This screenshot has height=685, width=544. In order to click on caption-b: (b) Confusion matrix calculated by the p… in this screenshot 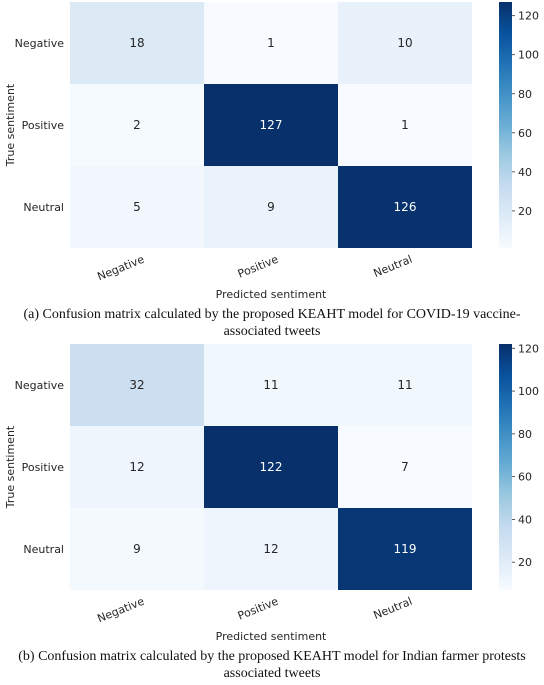, I will do `click(272, 665)`.